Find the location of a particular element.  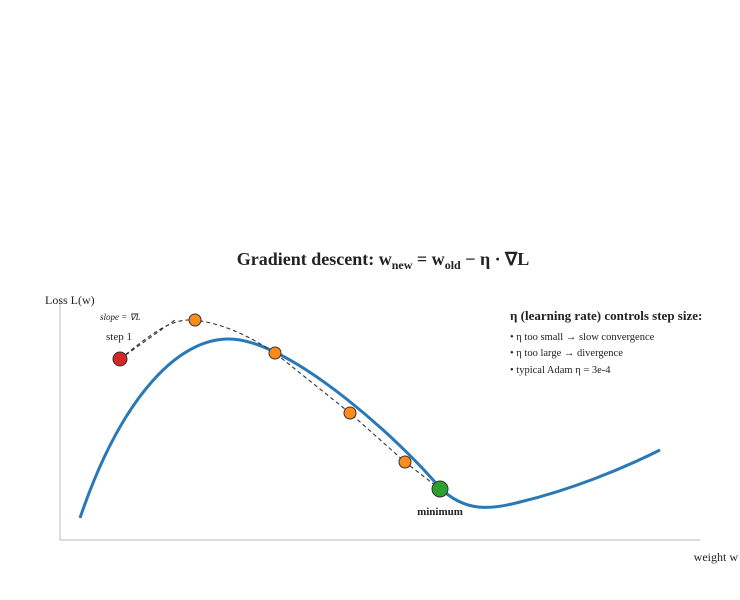

x-axis-label: weight w is located at coordinates (716, 557).